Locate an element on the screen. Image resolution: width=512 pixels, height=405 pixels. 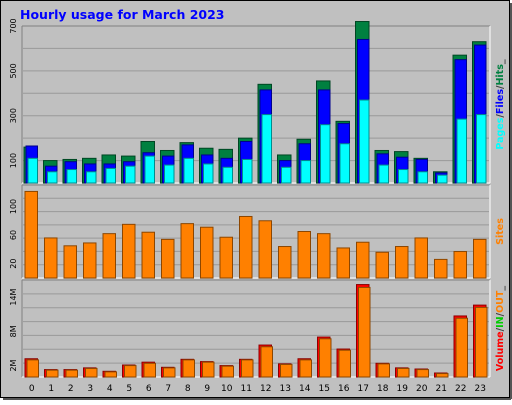
sites-ytick-label: 100 is located at coordinates (13, 206).